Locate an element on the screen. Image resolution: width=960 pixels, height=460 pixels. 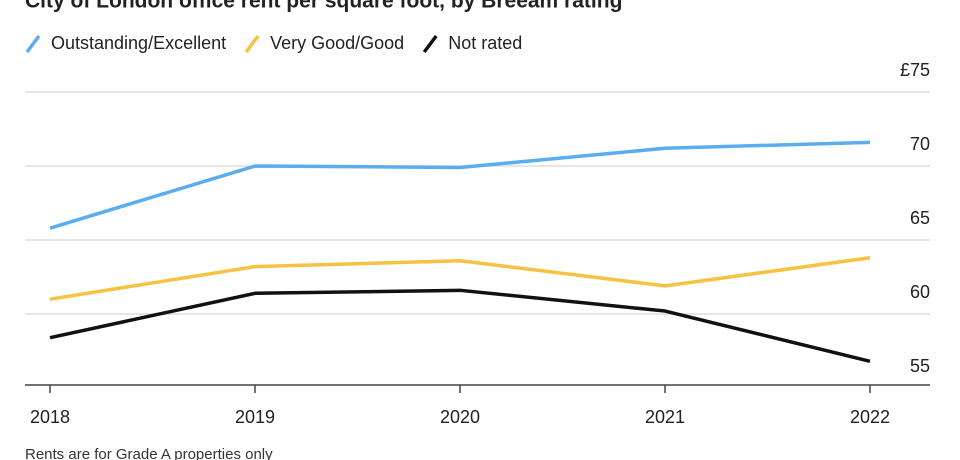
y-tick-label: 55 is located at coordinates (920, 366).